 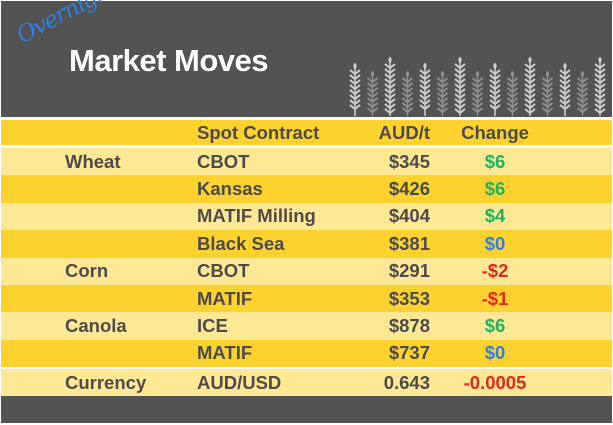 I want to click on cell-contract: ICE, so click(x=212, y=326).